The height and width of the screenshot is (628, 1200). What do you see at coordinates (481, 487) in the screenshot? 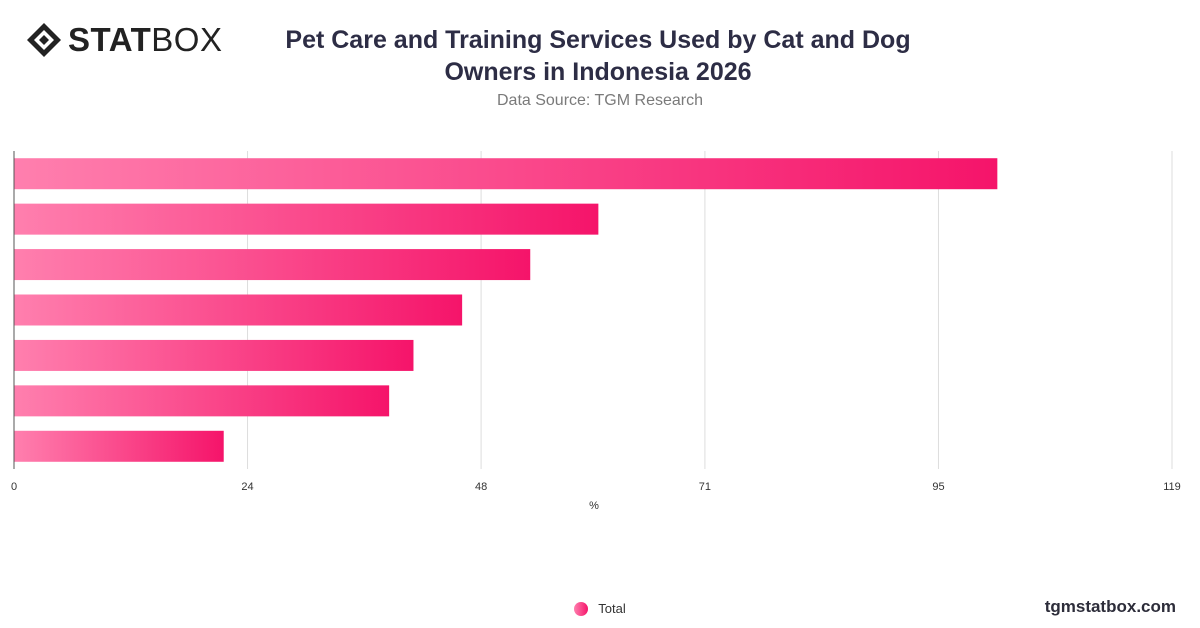
I see `x-tick-label-2: 48` at bounding box center [481, 487].